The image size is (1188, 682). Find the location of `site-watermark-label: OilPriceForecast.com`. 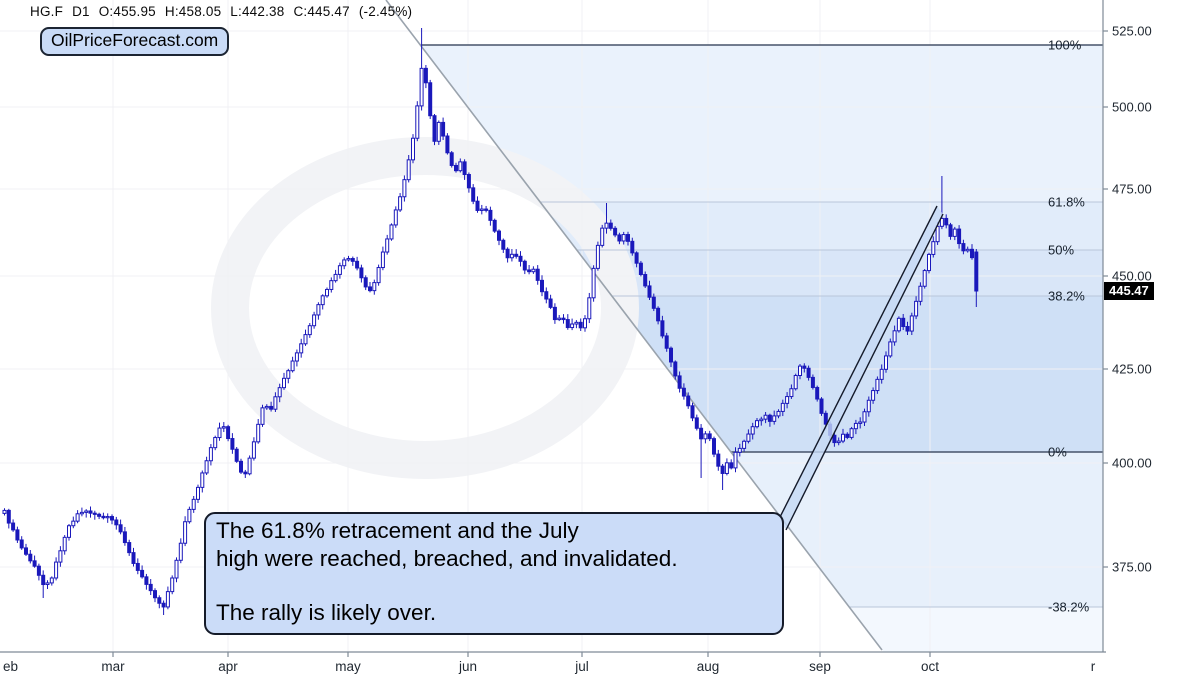

site-watermark-label: OilPriceForecast.com is located at coordinates (135, 41).